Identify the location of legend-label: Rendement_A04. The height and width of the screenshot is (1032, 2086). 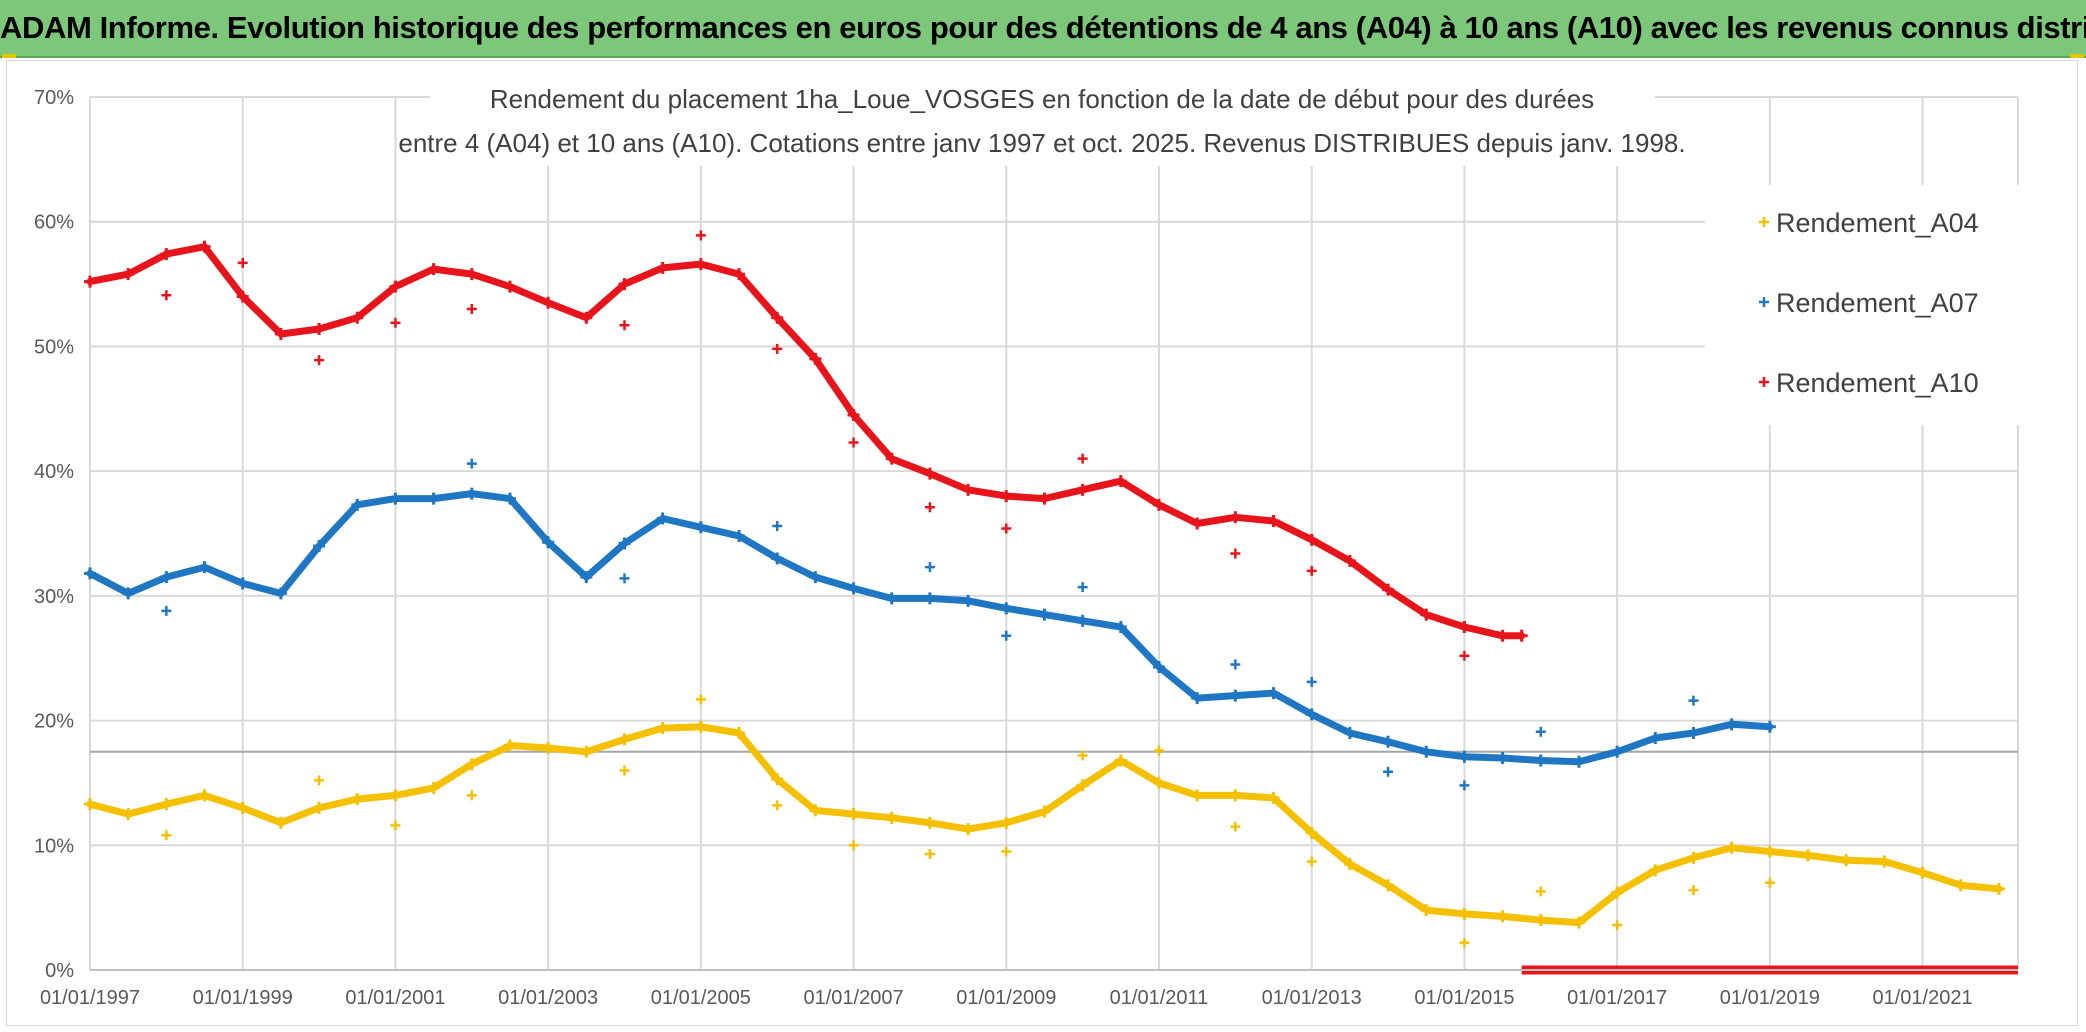
(1877, 223).